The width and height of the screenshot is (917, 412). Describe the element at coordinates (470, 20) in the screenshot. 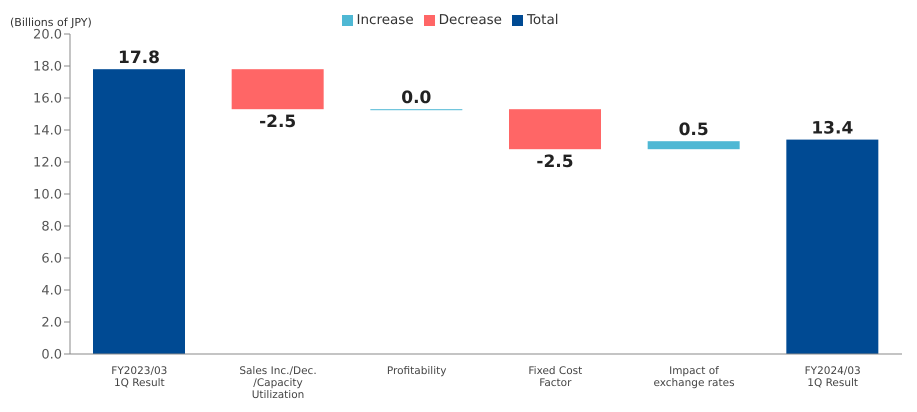

I see `legend-label: Decrease` at that location.